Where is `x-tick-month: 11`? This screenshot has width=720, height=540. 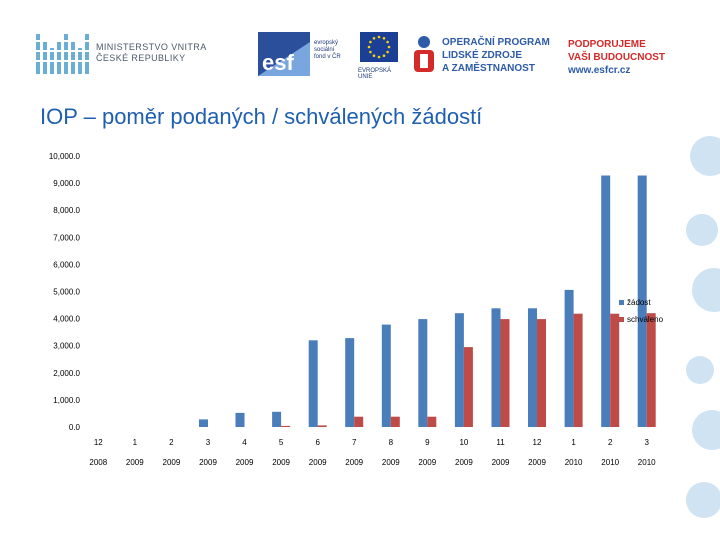
x-tick-month: 11 is located at coordinates (500, 442).